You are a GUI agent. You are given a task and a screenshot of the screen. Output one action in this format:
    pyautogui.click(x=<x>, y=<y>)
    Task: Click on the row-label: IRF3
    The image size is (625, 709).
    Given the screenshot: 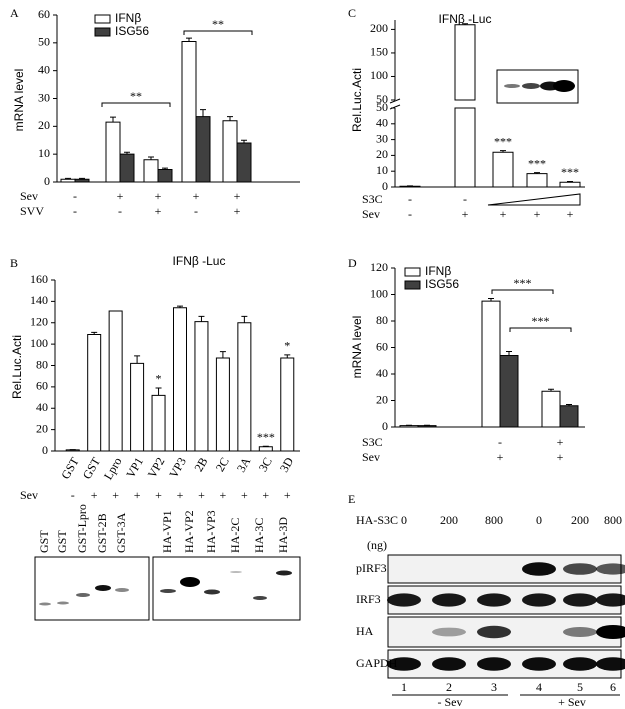 What is the action you would take?
    pyautogui.click(x=368, y=599)
    